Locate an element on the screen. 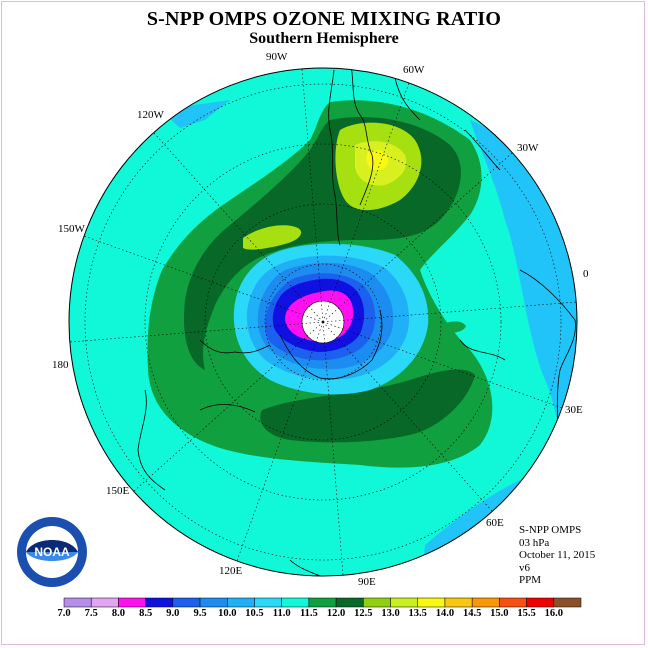  lon-label-30e: 30E is located at coordinates (574, 410).